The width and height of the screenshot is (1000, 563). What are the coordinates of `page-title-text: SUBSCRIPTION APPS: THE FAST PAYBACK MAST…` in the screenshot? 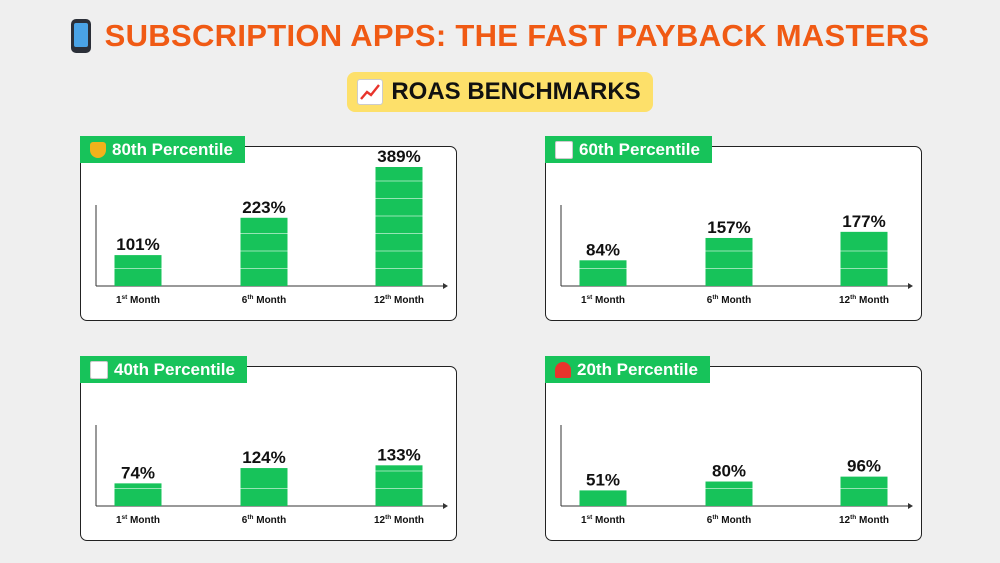 It's located at (517, 35).